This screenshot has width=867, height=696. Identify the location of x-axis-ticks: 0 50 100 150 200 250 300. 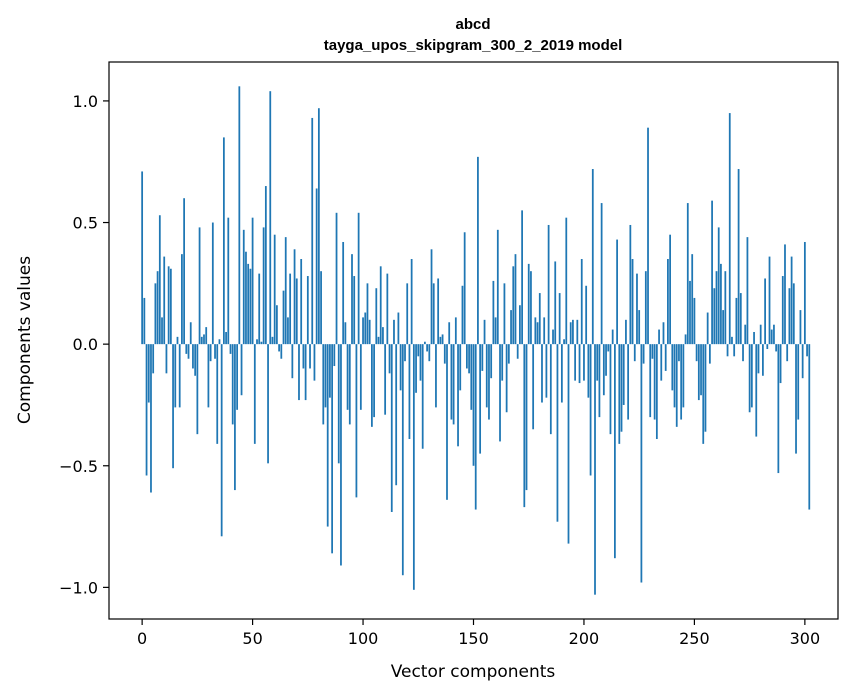
(478, 633).